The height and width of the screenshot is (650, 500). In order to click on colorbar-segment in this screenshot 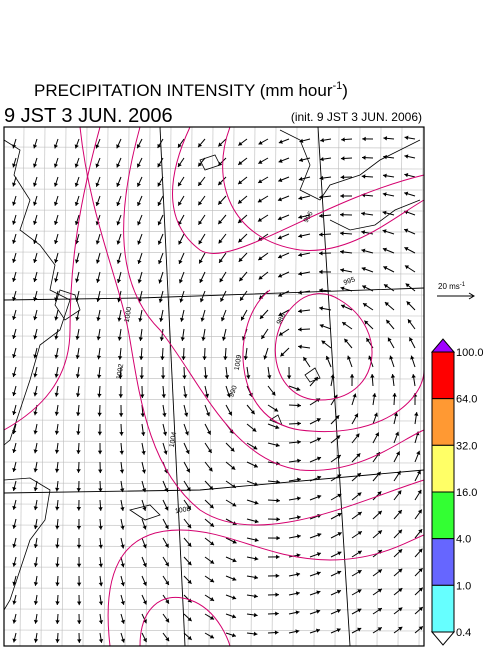, I will do `click(443, 422)`.